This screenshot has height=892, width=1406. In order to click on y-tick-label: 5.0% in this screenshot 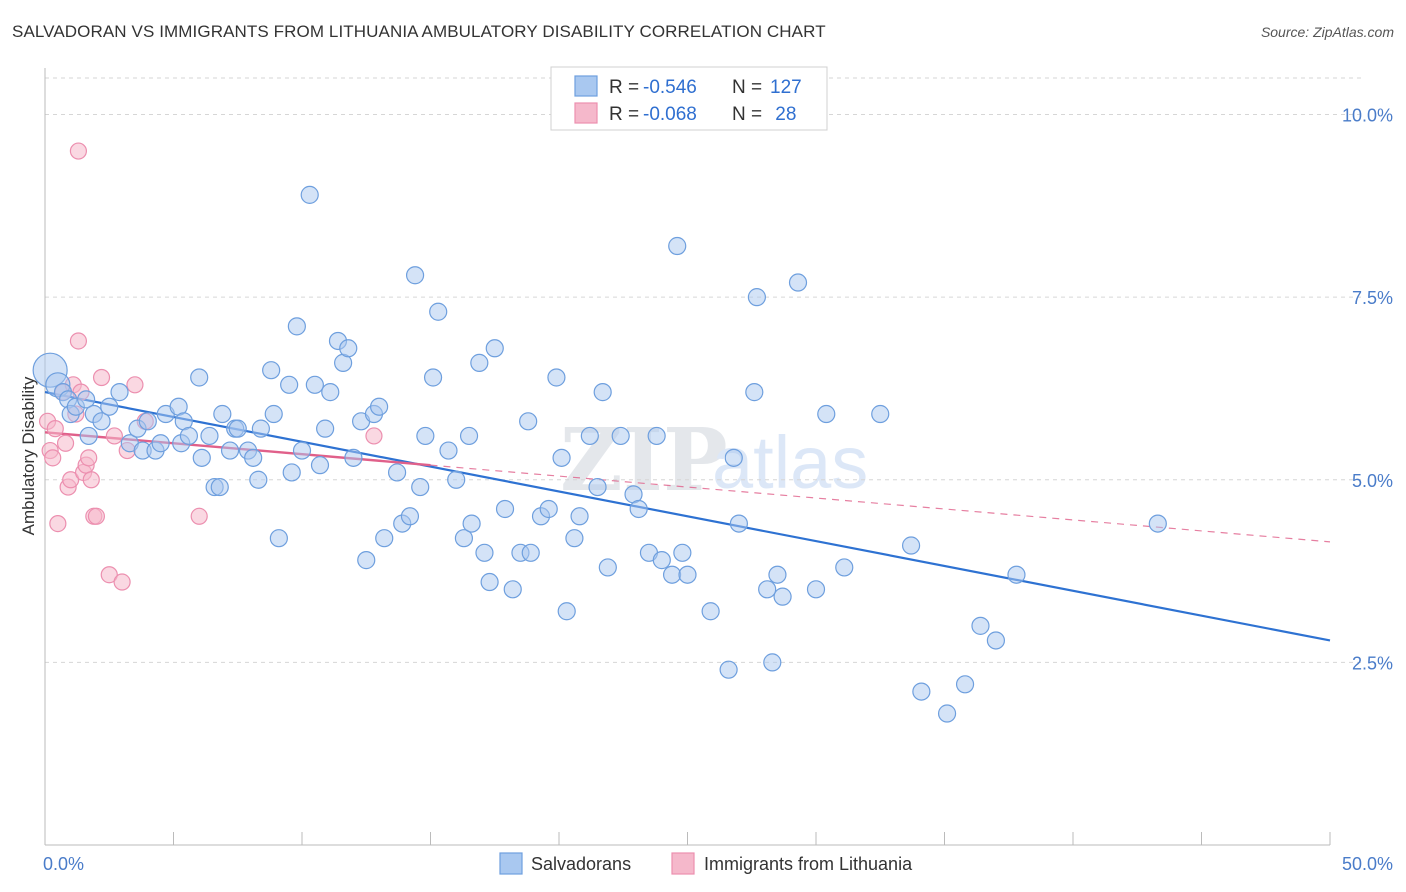, I will do `click(1372, 481)`.